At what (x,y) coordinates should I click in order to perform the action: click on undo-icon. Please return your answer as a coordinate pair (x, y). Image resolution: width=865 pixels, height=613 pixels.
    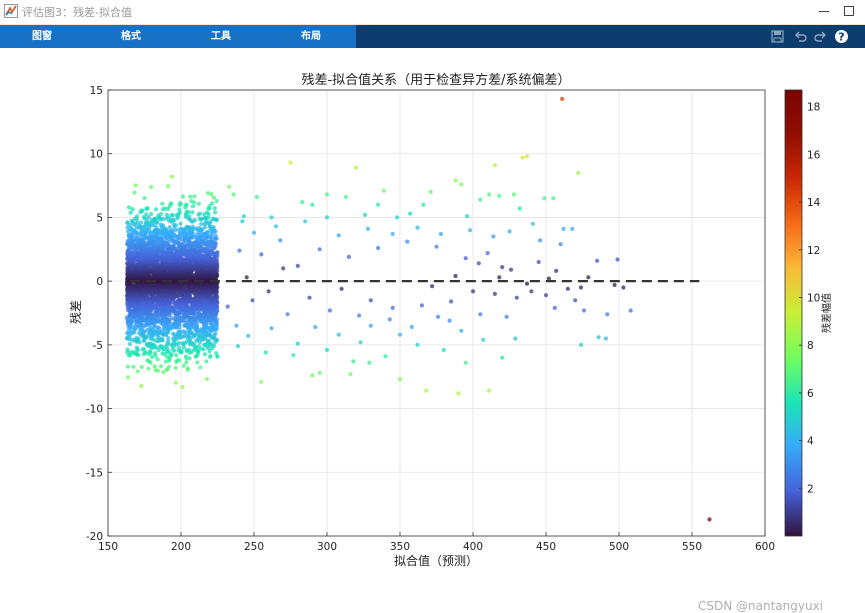
    Looking at the image, I should click on (800, 36).